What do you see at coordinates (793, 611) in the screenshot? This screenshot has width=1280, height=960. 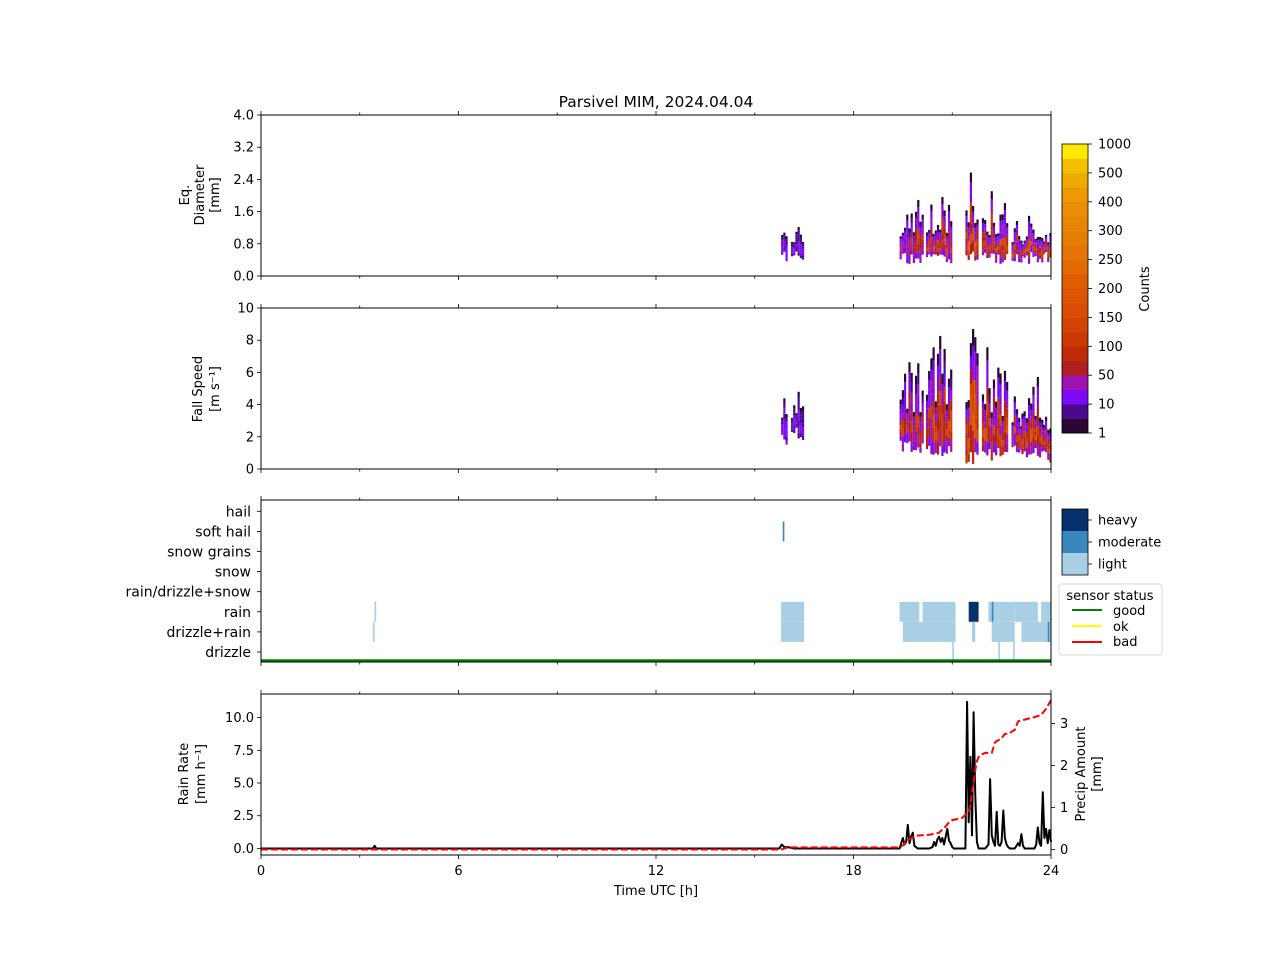 I see `precip-type-bar` at bounding box center [793, 611].